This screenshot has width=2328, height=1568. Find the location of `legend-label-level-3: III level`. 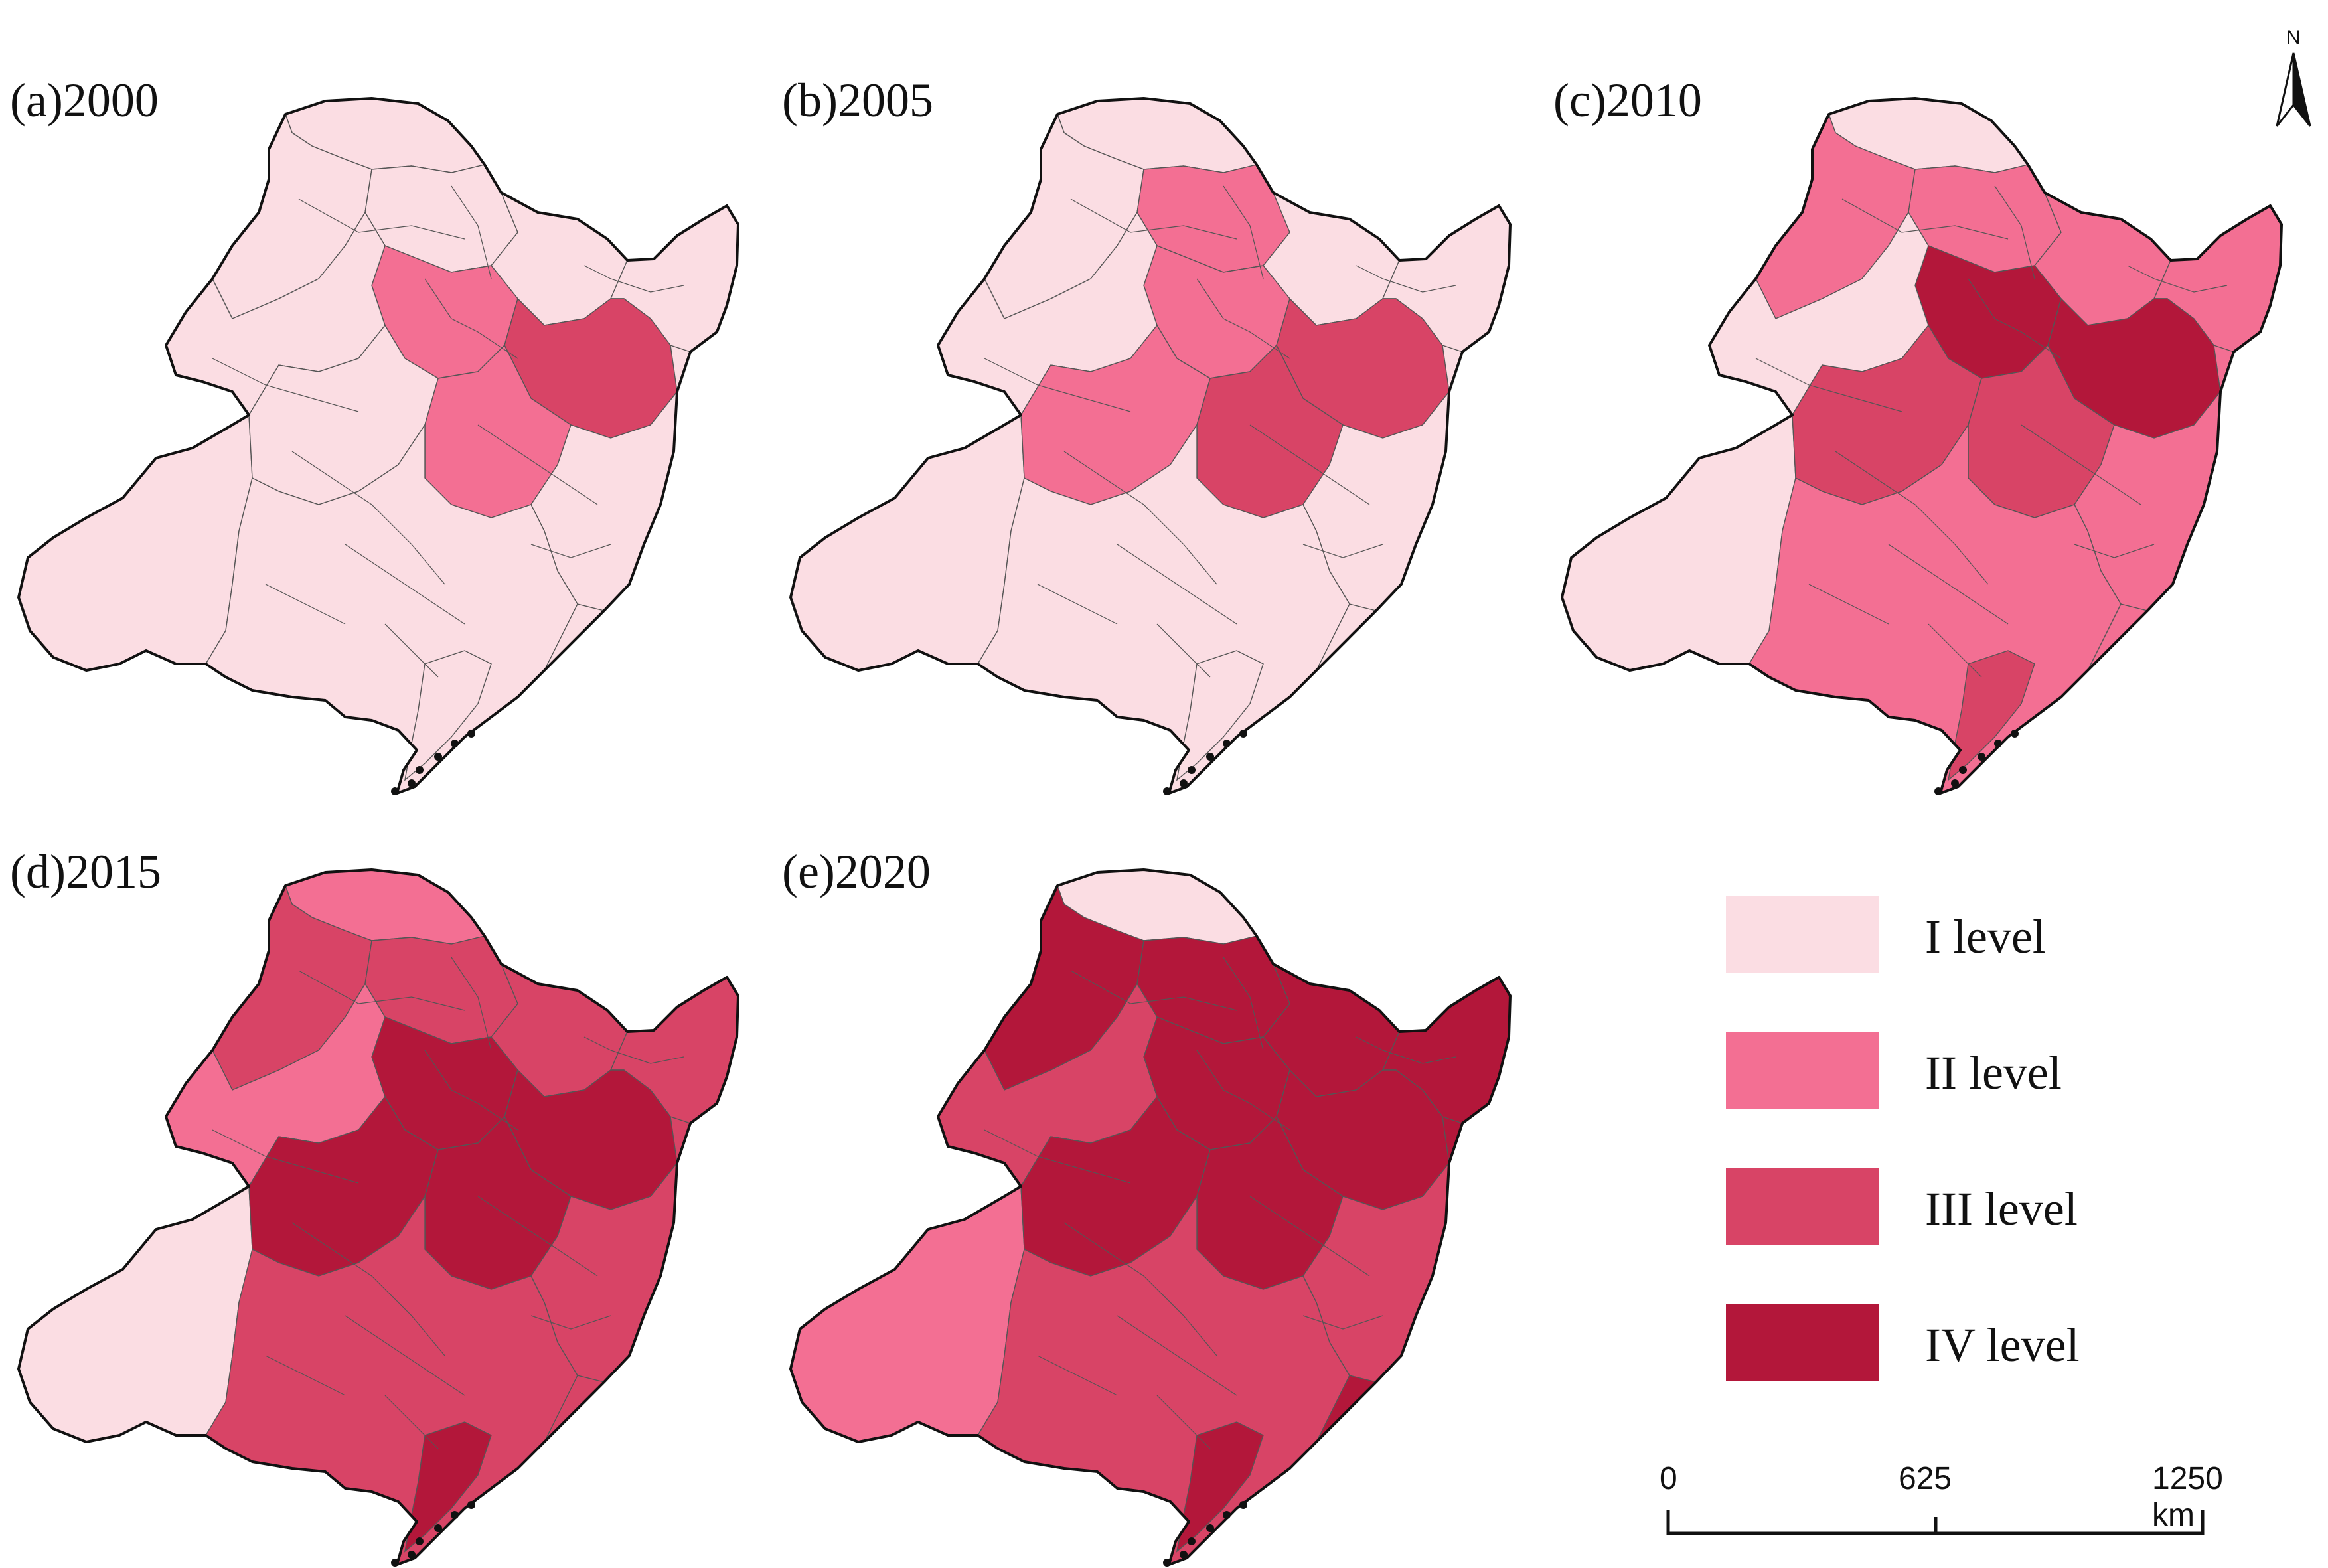

legend-label-level-3: III level is located at coordinates (2002, 1209).